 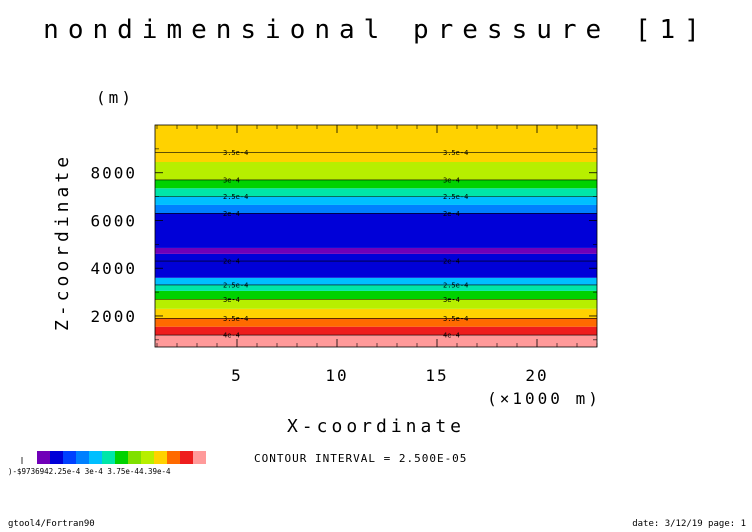 What do you see at coordinates (360, 458) in the screenshot?
I see `contour-interval: CONTOUR INTERVAL = 2.500E-05` at bounding box center [360, 458].